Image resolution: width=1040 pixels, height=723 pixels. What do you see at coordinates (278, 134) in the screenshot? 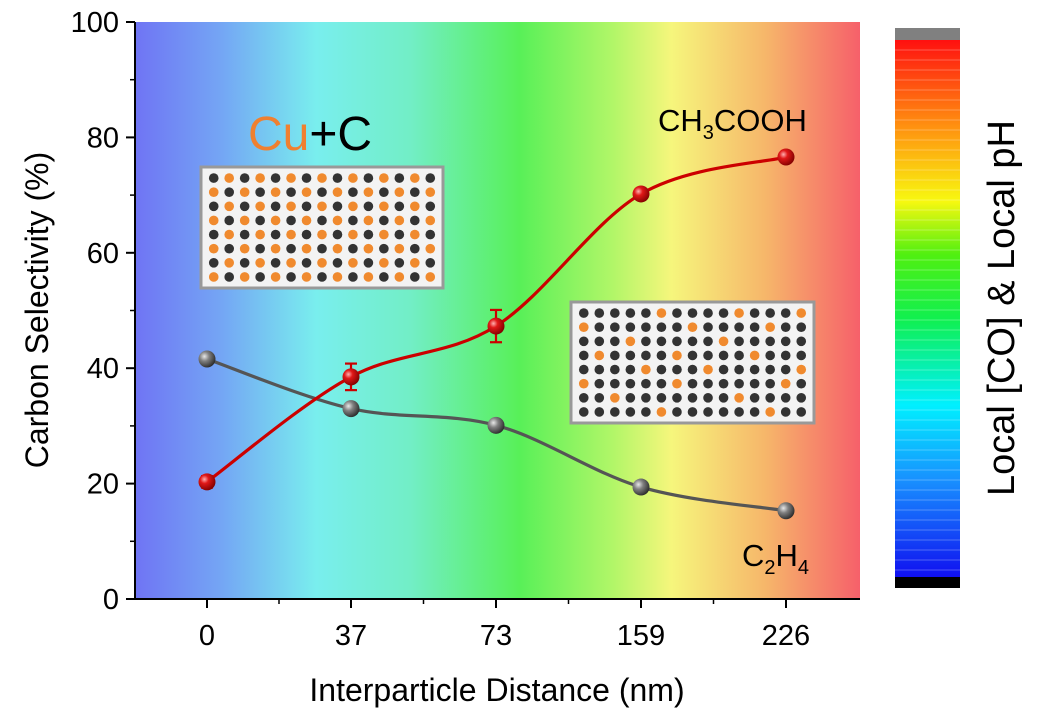
I see `cu-label: Cu` at bounding box center [278, 134].